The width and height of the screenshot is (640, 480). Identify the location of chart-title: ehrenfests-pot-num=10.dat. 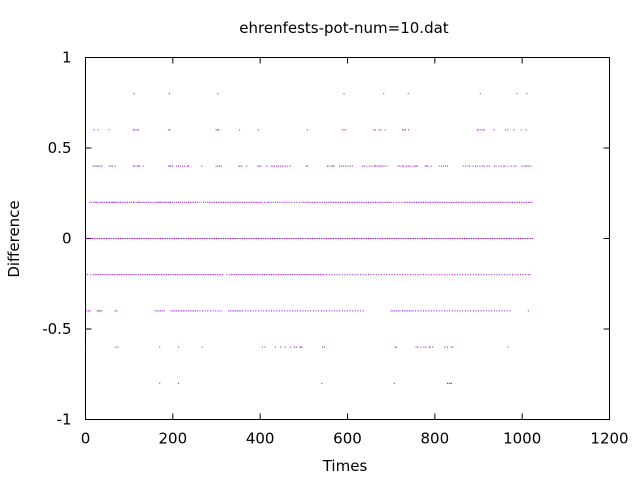
(343, 28).